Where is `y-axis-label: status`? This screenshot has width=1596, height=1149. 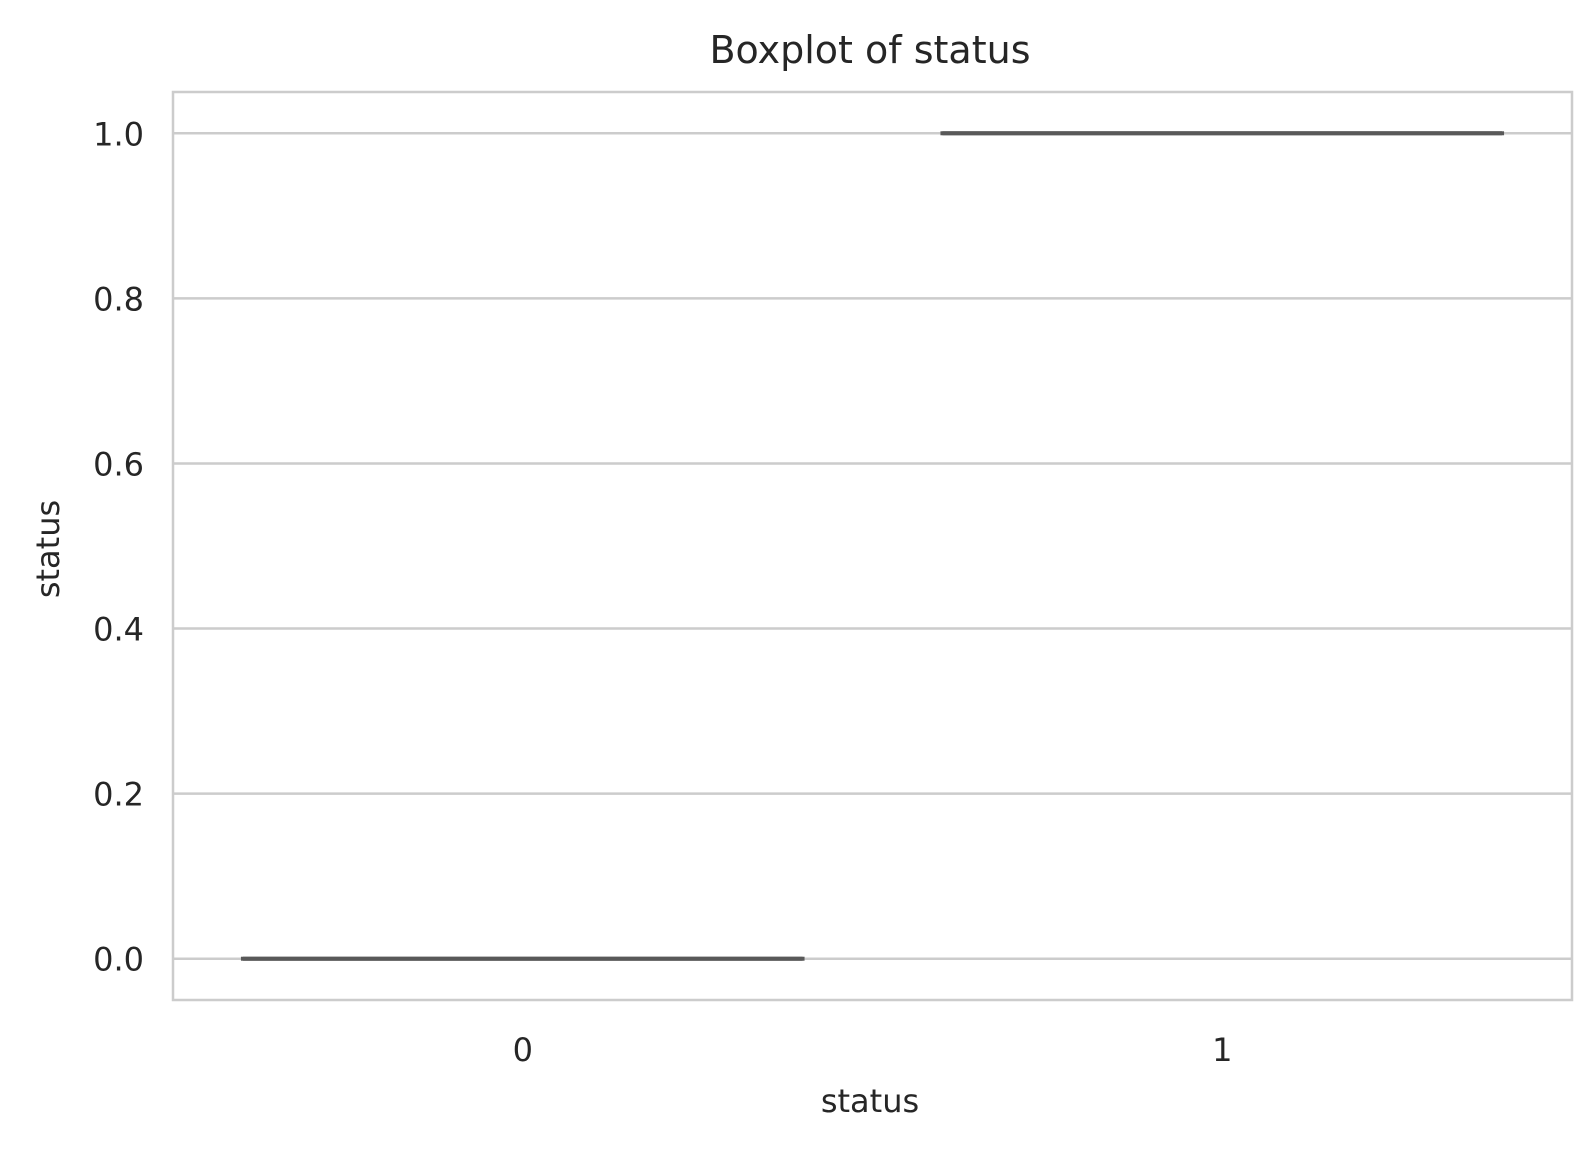 y-axis-label: status is located at coordinates (48, 549).